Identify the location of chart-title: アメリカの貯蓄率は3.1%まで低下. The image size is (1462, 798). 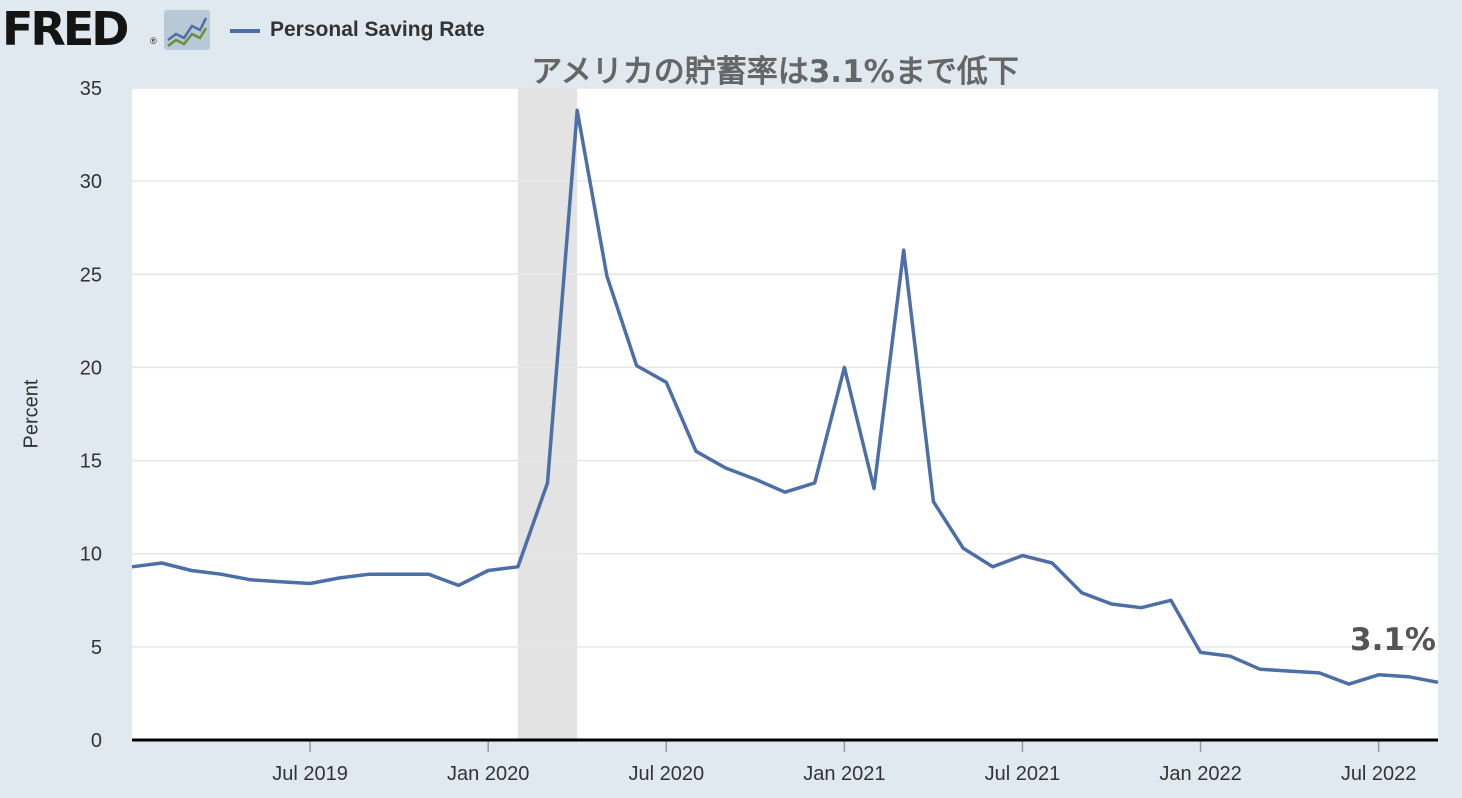
(775, 72).